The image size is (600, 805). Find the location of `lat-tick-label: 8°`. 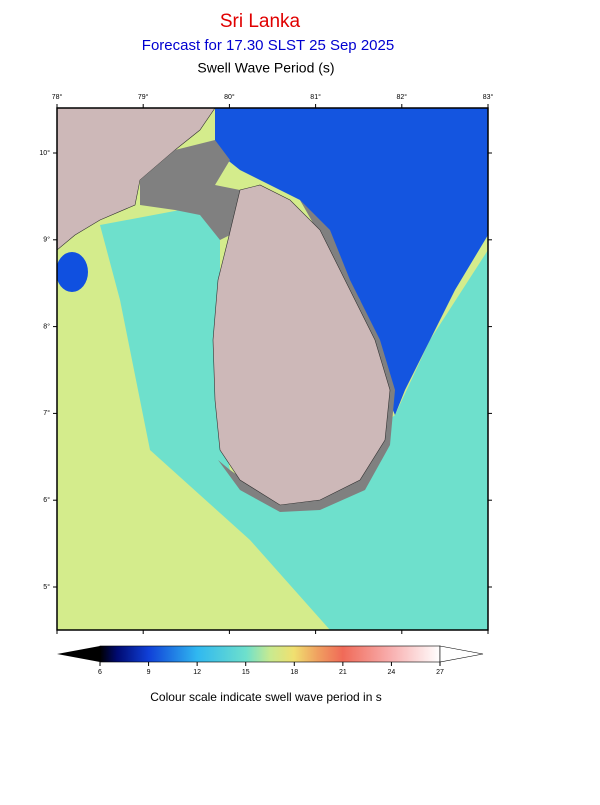

lat-tick-label: 8° is located at coordinates (46, 326).